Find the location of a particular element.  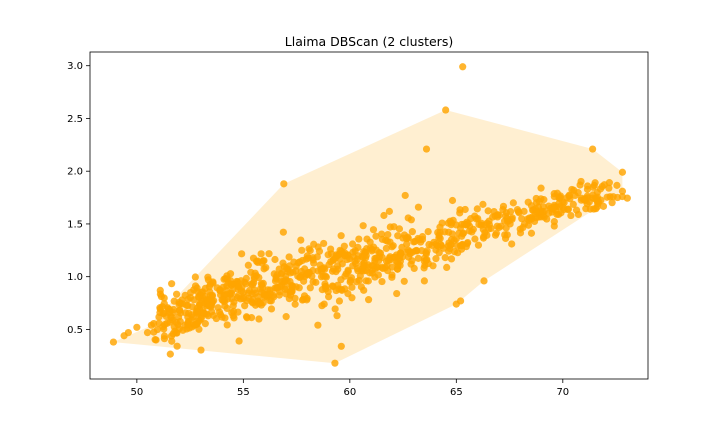

x-tick-label: 60 is located at coordinates (349, 392).